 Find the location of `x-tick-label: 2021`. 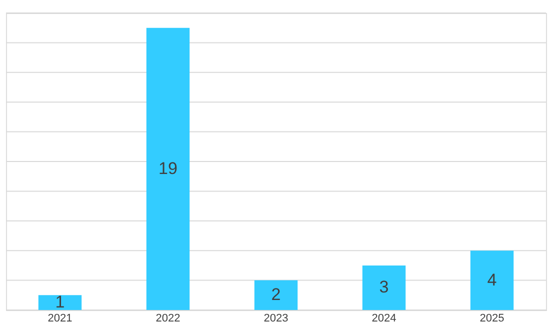

x-tick-label: 2021 is located at coordinates (60, 318).